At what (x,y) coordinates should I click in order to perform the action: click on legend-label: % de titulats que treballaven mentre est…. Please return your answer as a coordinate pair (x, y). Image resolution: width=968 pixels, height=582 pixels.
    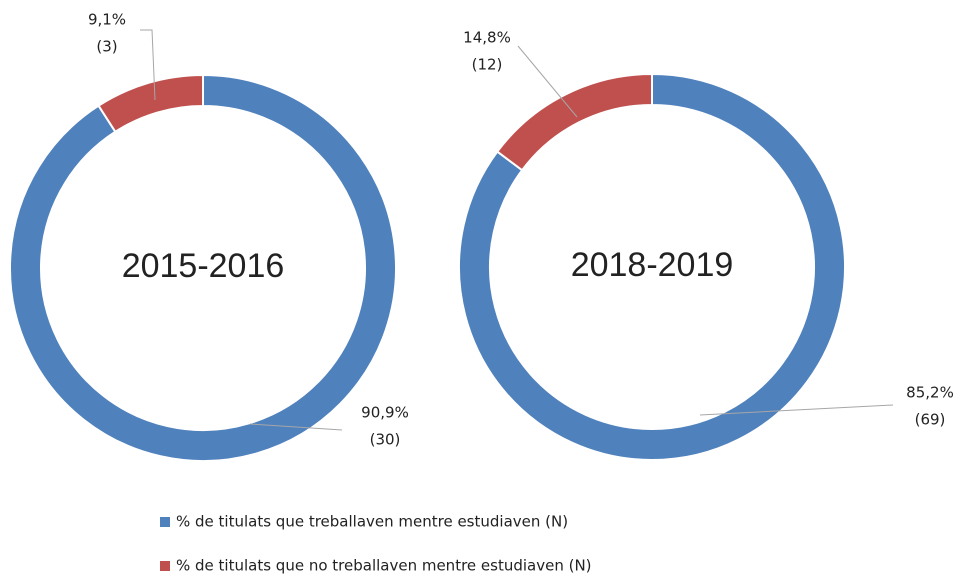
    Looking at the image, I should click on (372, 522).